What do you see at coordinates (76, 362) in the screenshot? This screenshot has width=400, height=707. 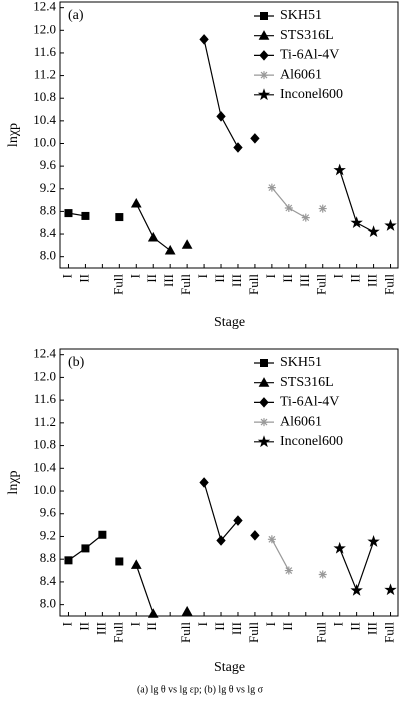 I see `panel-label: (b)` at bounding box center [76, 362].